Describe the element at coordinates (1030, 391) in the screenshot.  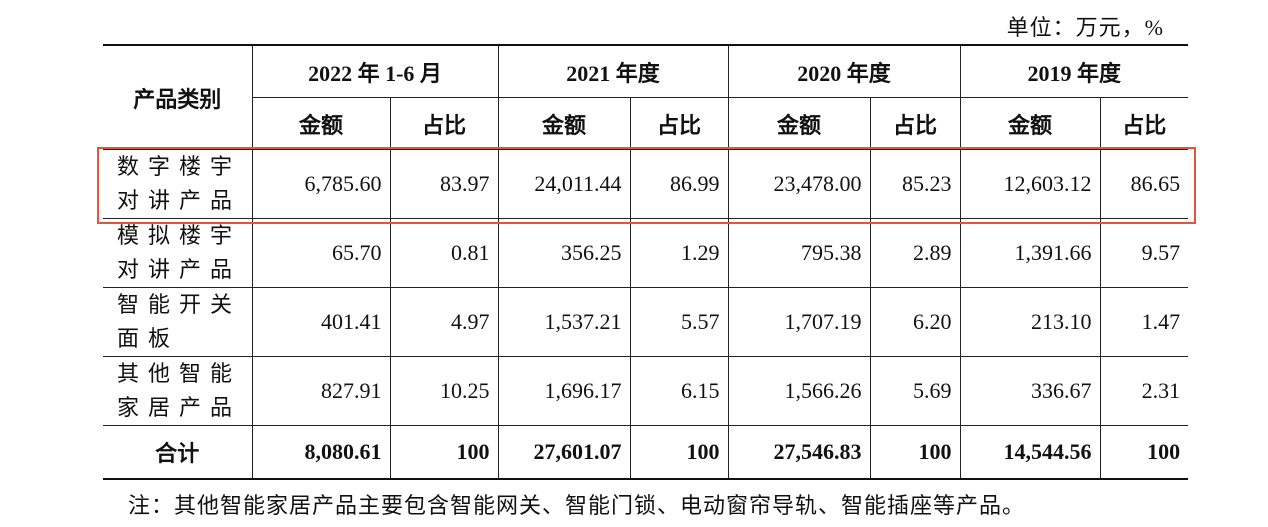
I see `value-cell: 336.67` at that location.